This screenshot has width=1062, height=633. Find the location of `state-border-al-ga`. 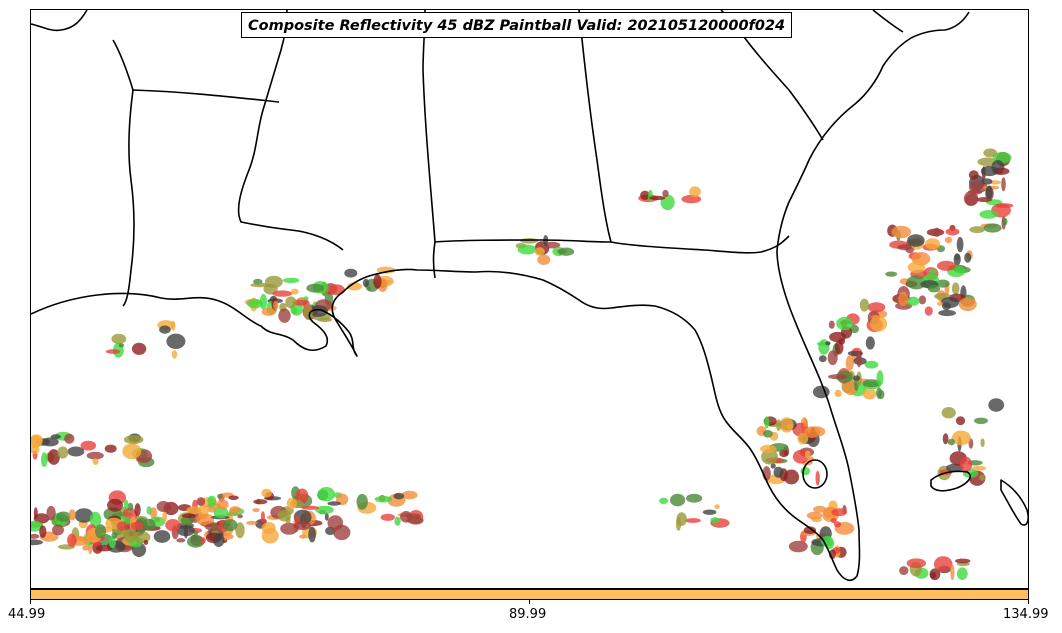

state-border-al-ga is located at coordinates (595, 126).